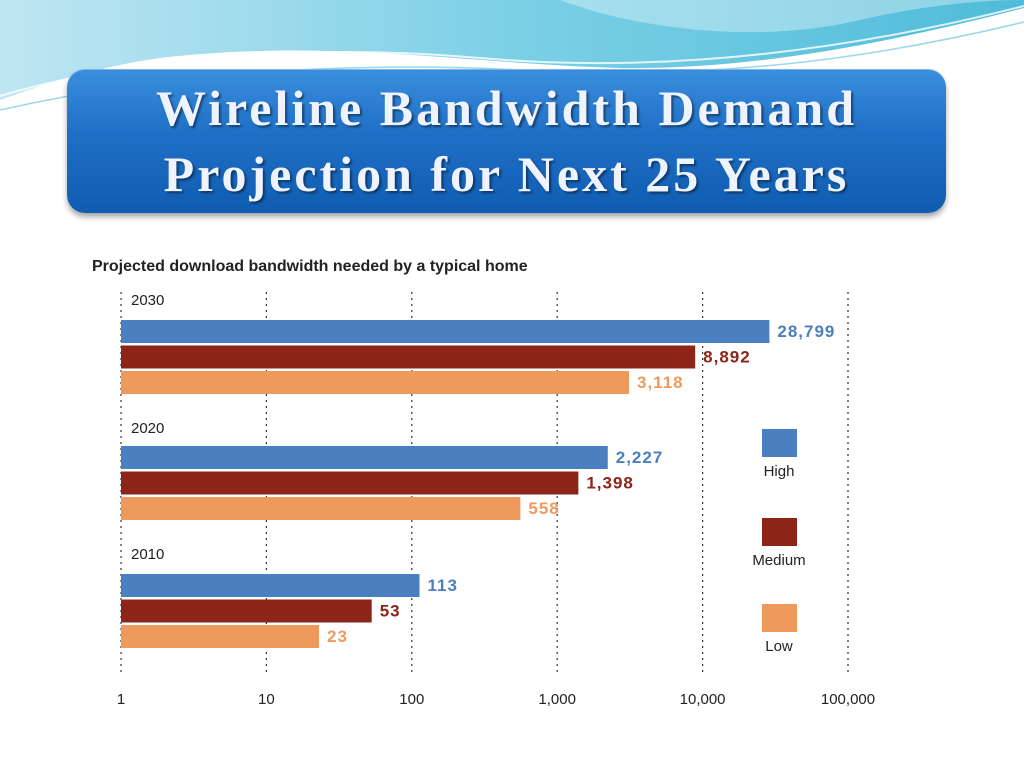  I want to click on x-tick-label: 1, so click(121, 699).